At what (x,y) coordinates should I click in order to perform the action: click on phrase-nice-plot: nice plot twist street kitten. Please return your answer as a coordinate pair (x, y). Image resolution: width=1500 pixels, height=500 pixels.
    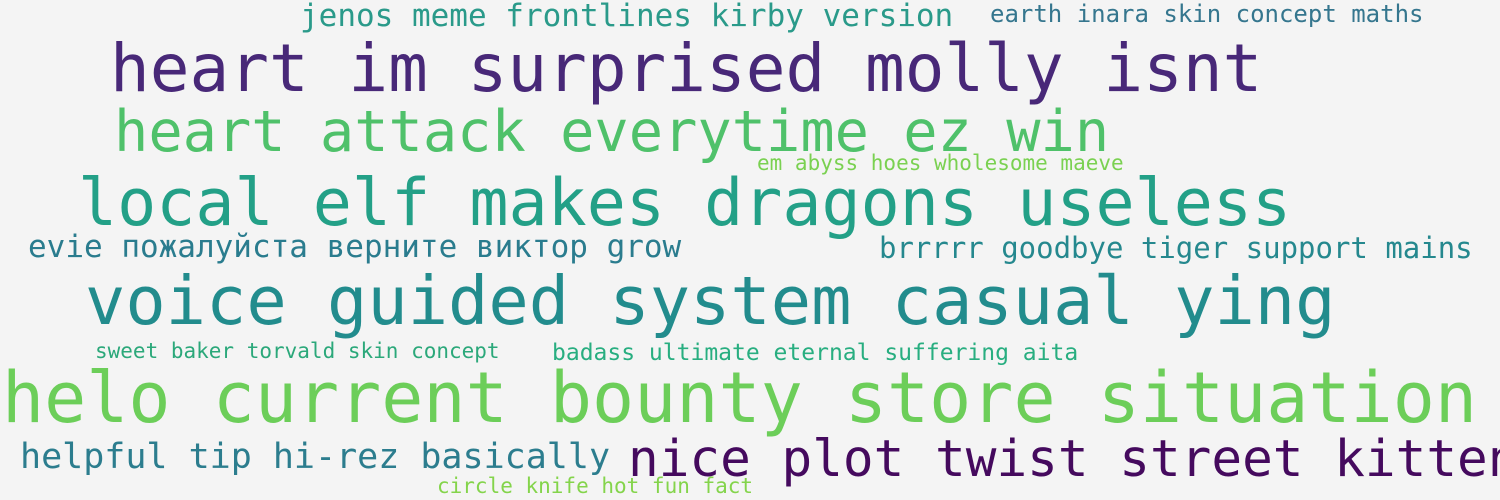
    Looking at the image, I should click on (1064, 459).